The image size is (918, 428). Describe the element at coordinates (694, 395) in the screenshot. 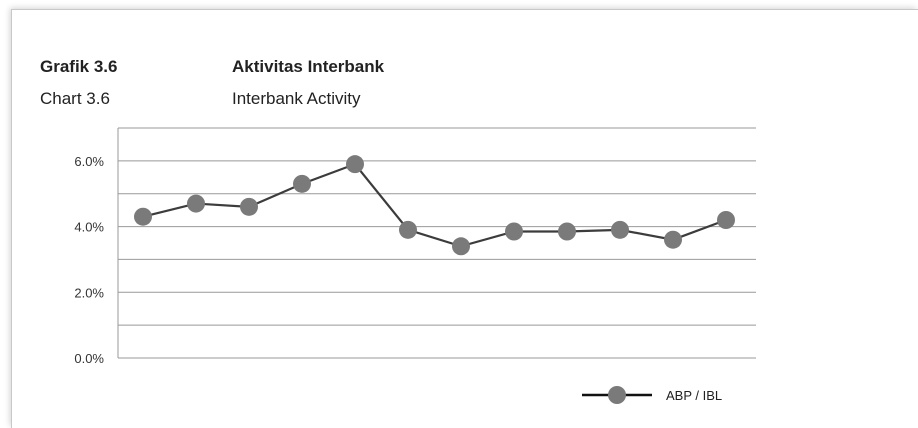

I see `legend-label: ABP / IBL` at that location.